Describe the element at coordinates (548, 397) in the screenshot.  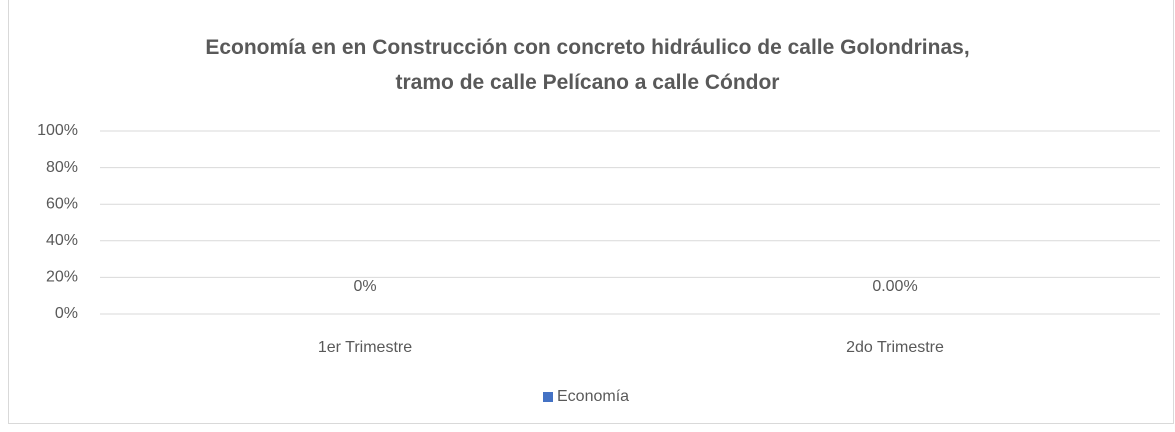
I see `legend-swatch` at that location.